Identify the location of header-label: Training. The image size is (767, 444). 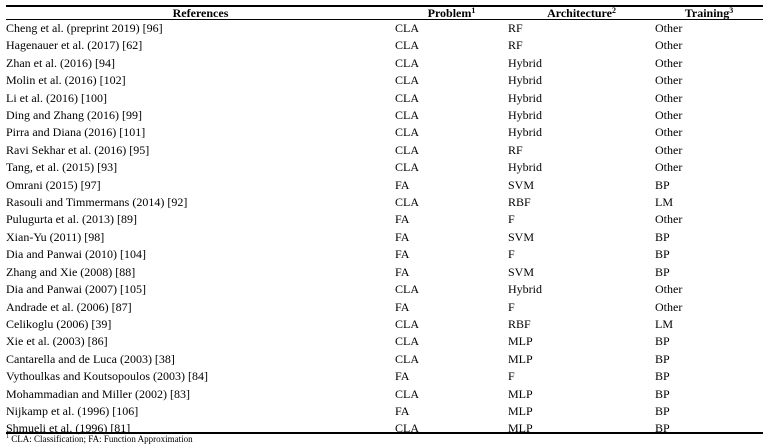
(707, 13).